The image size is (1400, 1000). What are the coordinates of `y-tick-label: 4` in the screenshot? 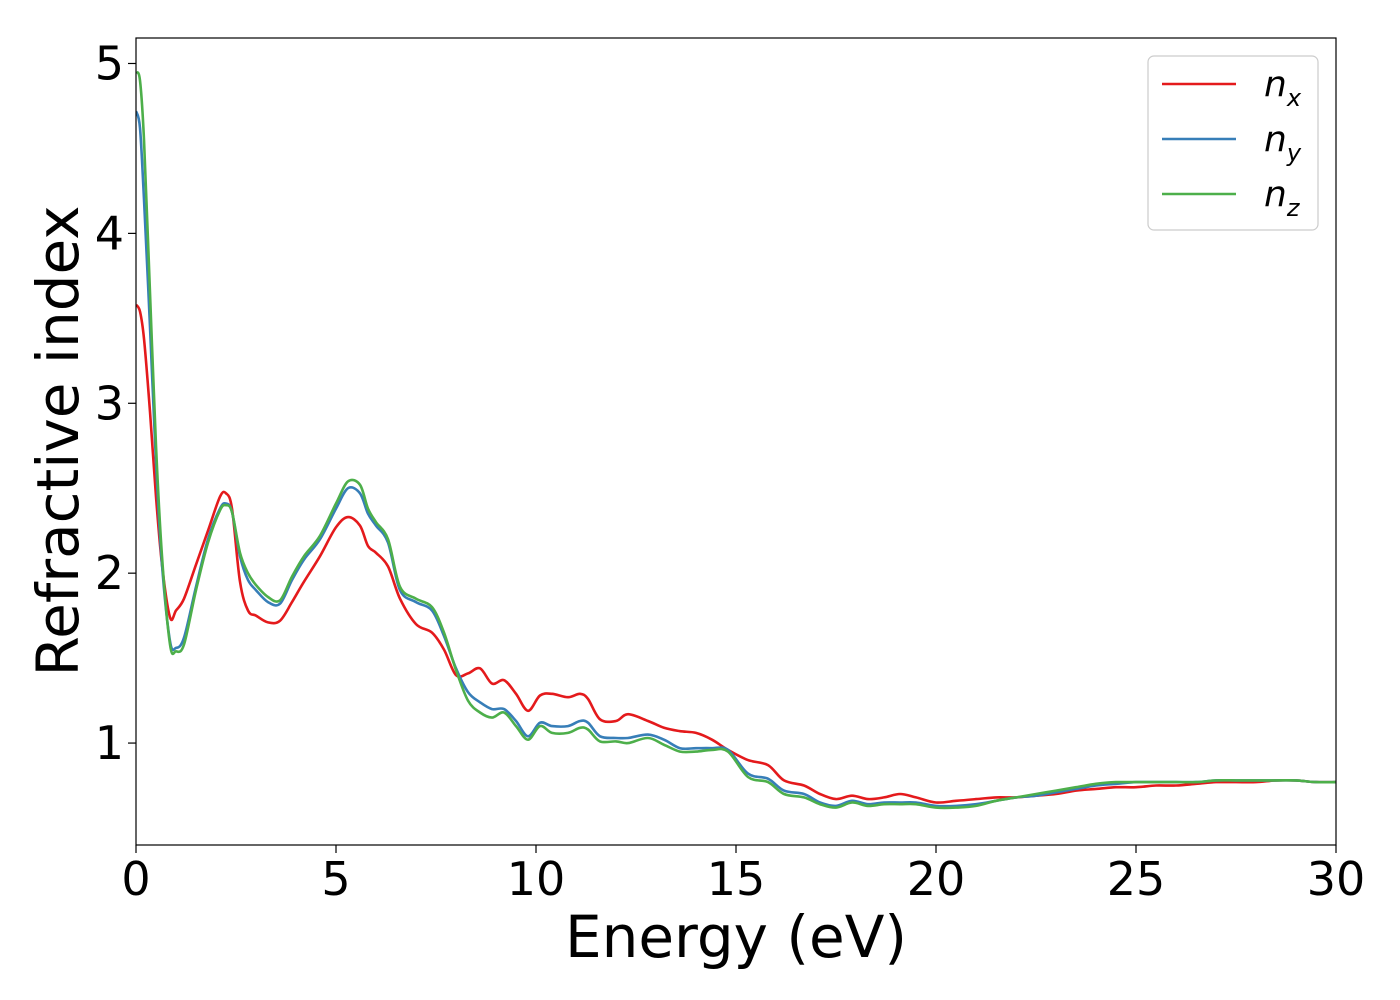 It's located at (109, 233).